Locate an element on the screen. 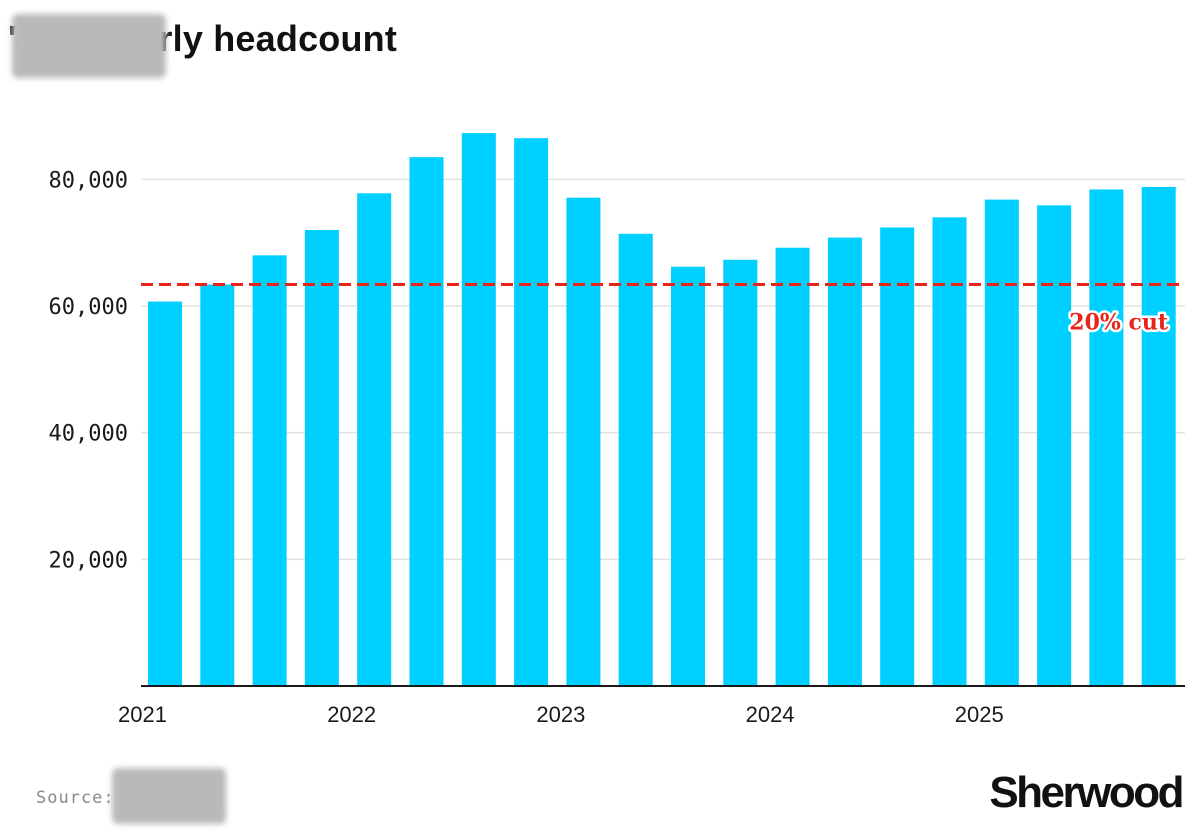  bar-2021-q4 is located at coordinates (321, 458).